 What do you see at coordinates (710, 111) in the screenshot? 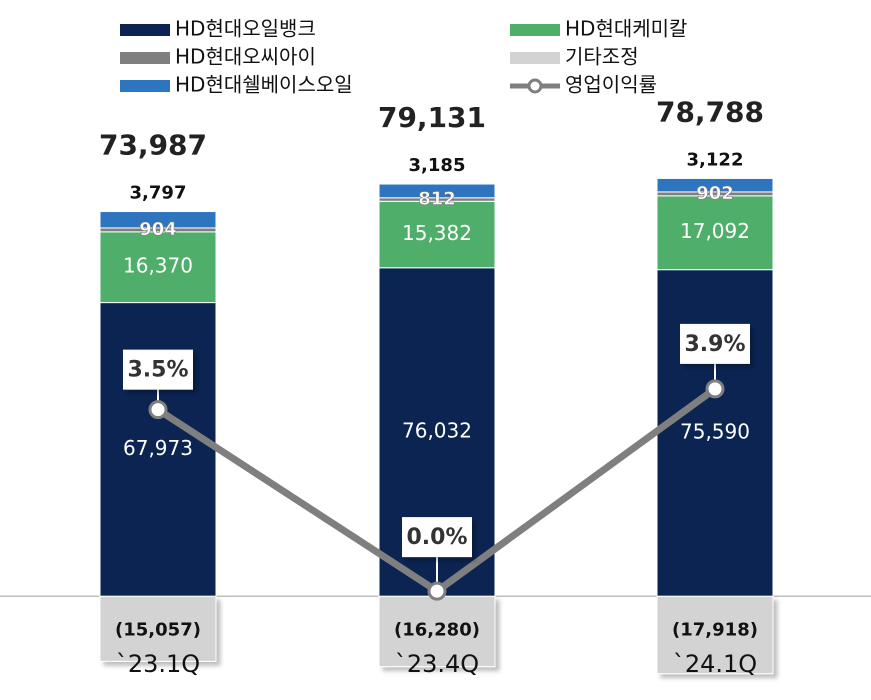
I see `total-label: 78,788` at bounding box center [710, 111].